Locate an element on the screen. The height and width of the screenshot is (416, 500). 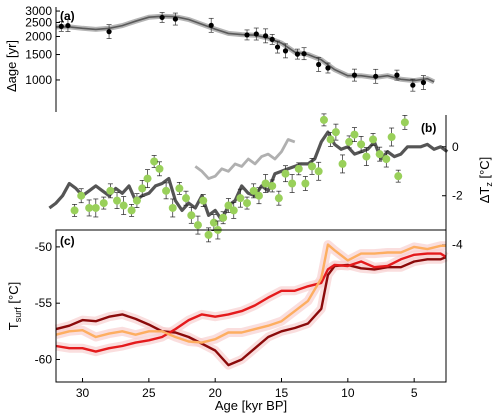
panel-a-ytick-label: 2000 is located at coordinates (38, 36).